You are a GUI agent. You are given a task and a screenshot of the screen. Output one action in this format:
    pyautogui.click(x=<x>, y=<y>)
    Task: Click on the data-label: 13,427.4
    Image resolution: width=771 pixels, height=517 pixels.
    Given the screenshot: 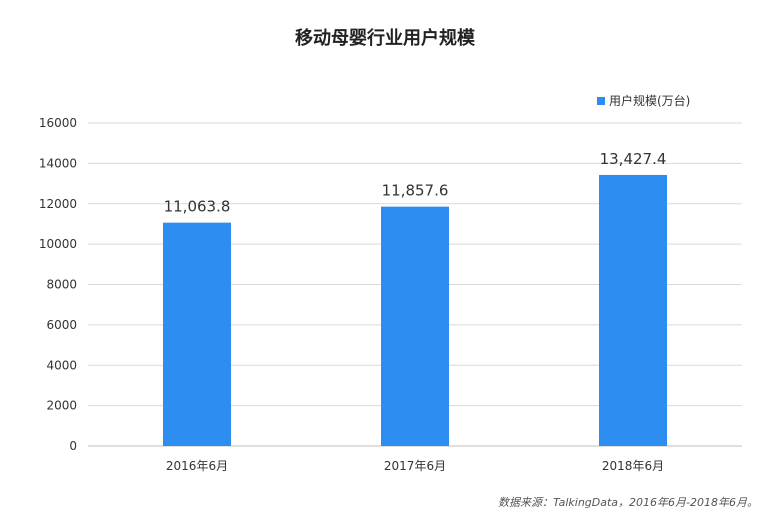 What is the action you would take?
    pyautogui.click(x=633, y=159)
    